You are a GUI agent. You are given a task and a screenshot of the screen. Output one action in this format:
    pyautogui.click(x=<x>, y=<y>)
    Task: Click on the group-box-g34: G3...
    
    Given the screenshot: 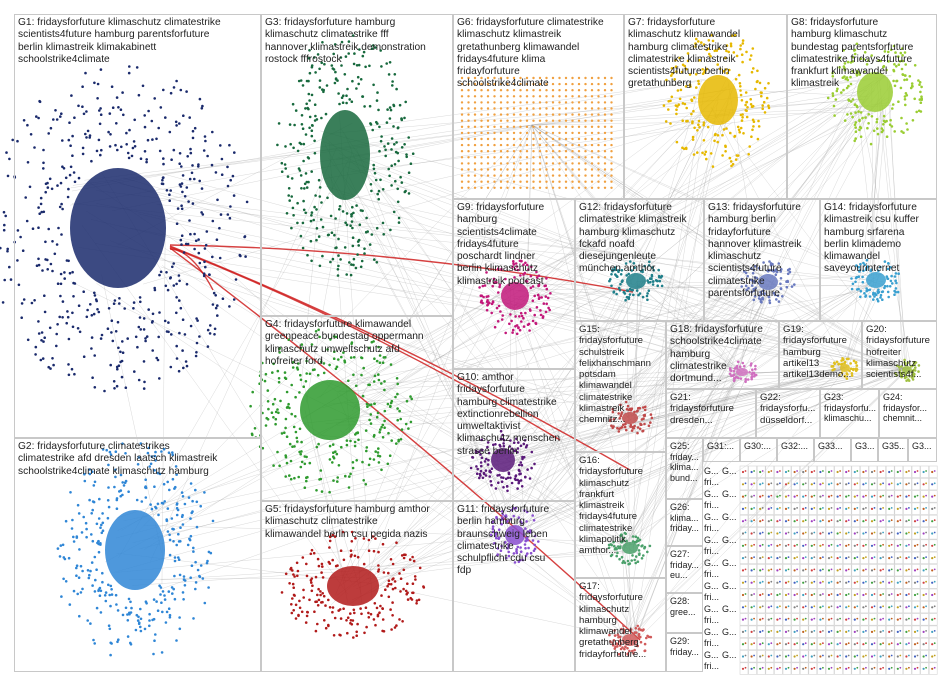 What is the action you would take?
    pyautogui.click(x=864, y=450)
    